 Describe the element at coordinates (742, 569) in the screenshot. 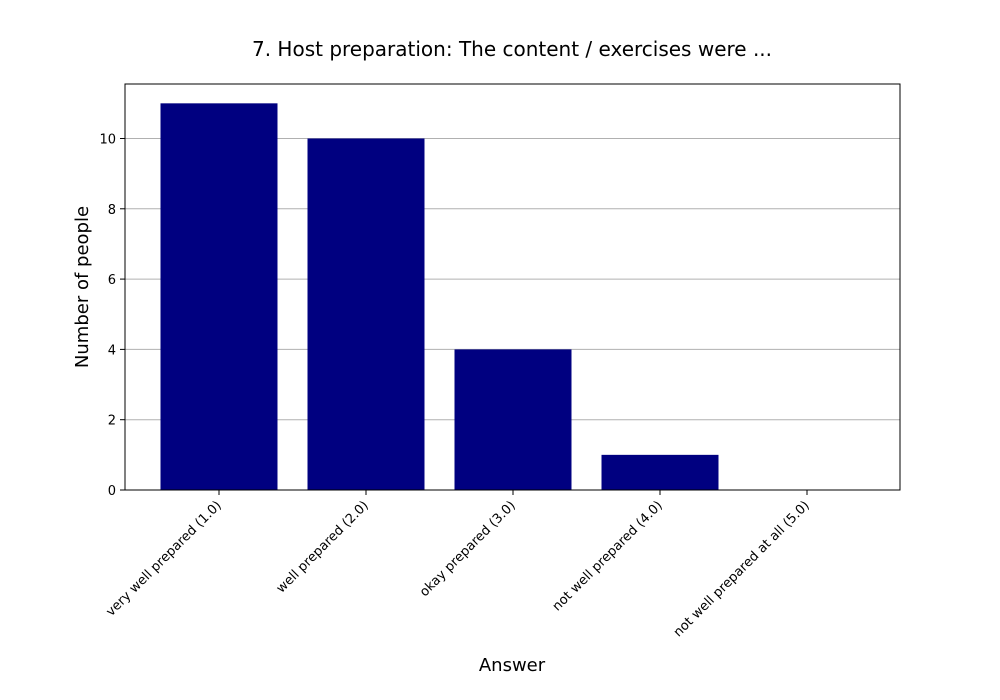

I see `x-tick-label-4: not well prepared at all (5.0)` at that location.